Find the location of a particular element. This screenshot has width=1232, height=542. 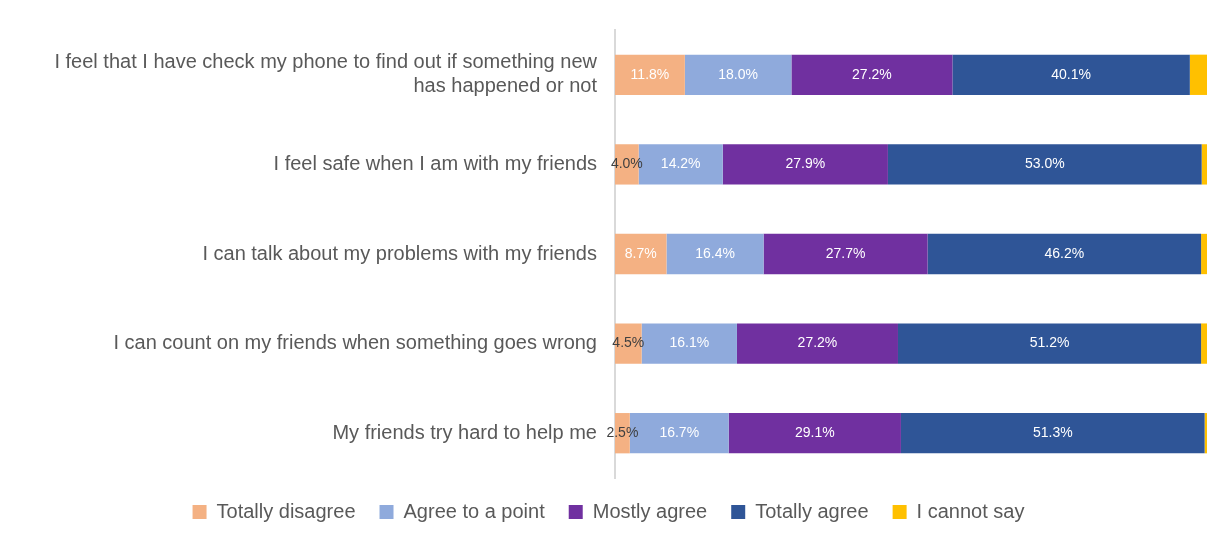

data-label: 16.4% is located at coordinates (715, 252).